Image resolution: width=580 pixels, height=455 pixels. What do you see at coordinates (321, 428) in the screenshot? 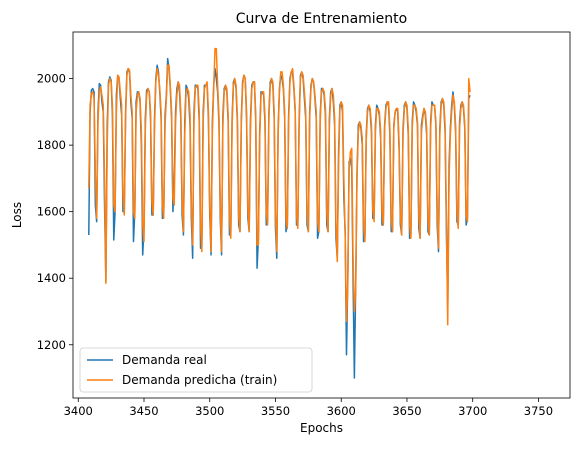
I see `x-axis-label: Epochs` at bounding box center [321, 428].